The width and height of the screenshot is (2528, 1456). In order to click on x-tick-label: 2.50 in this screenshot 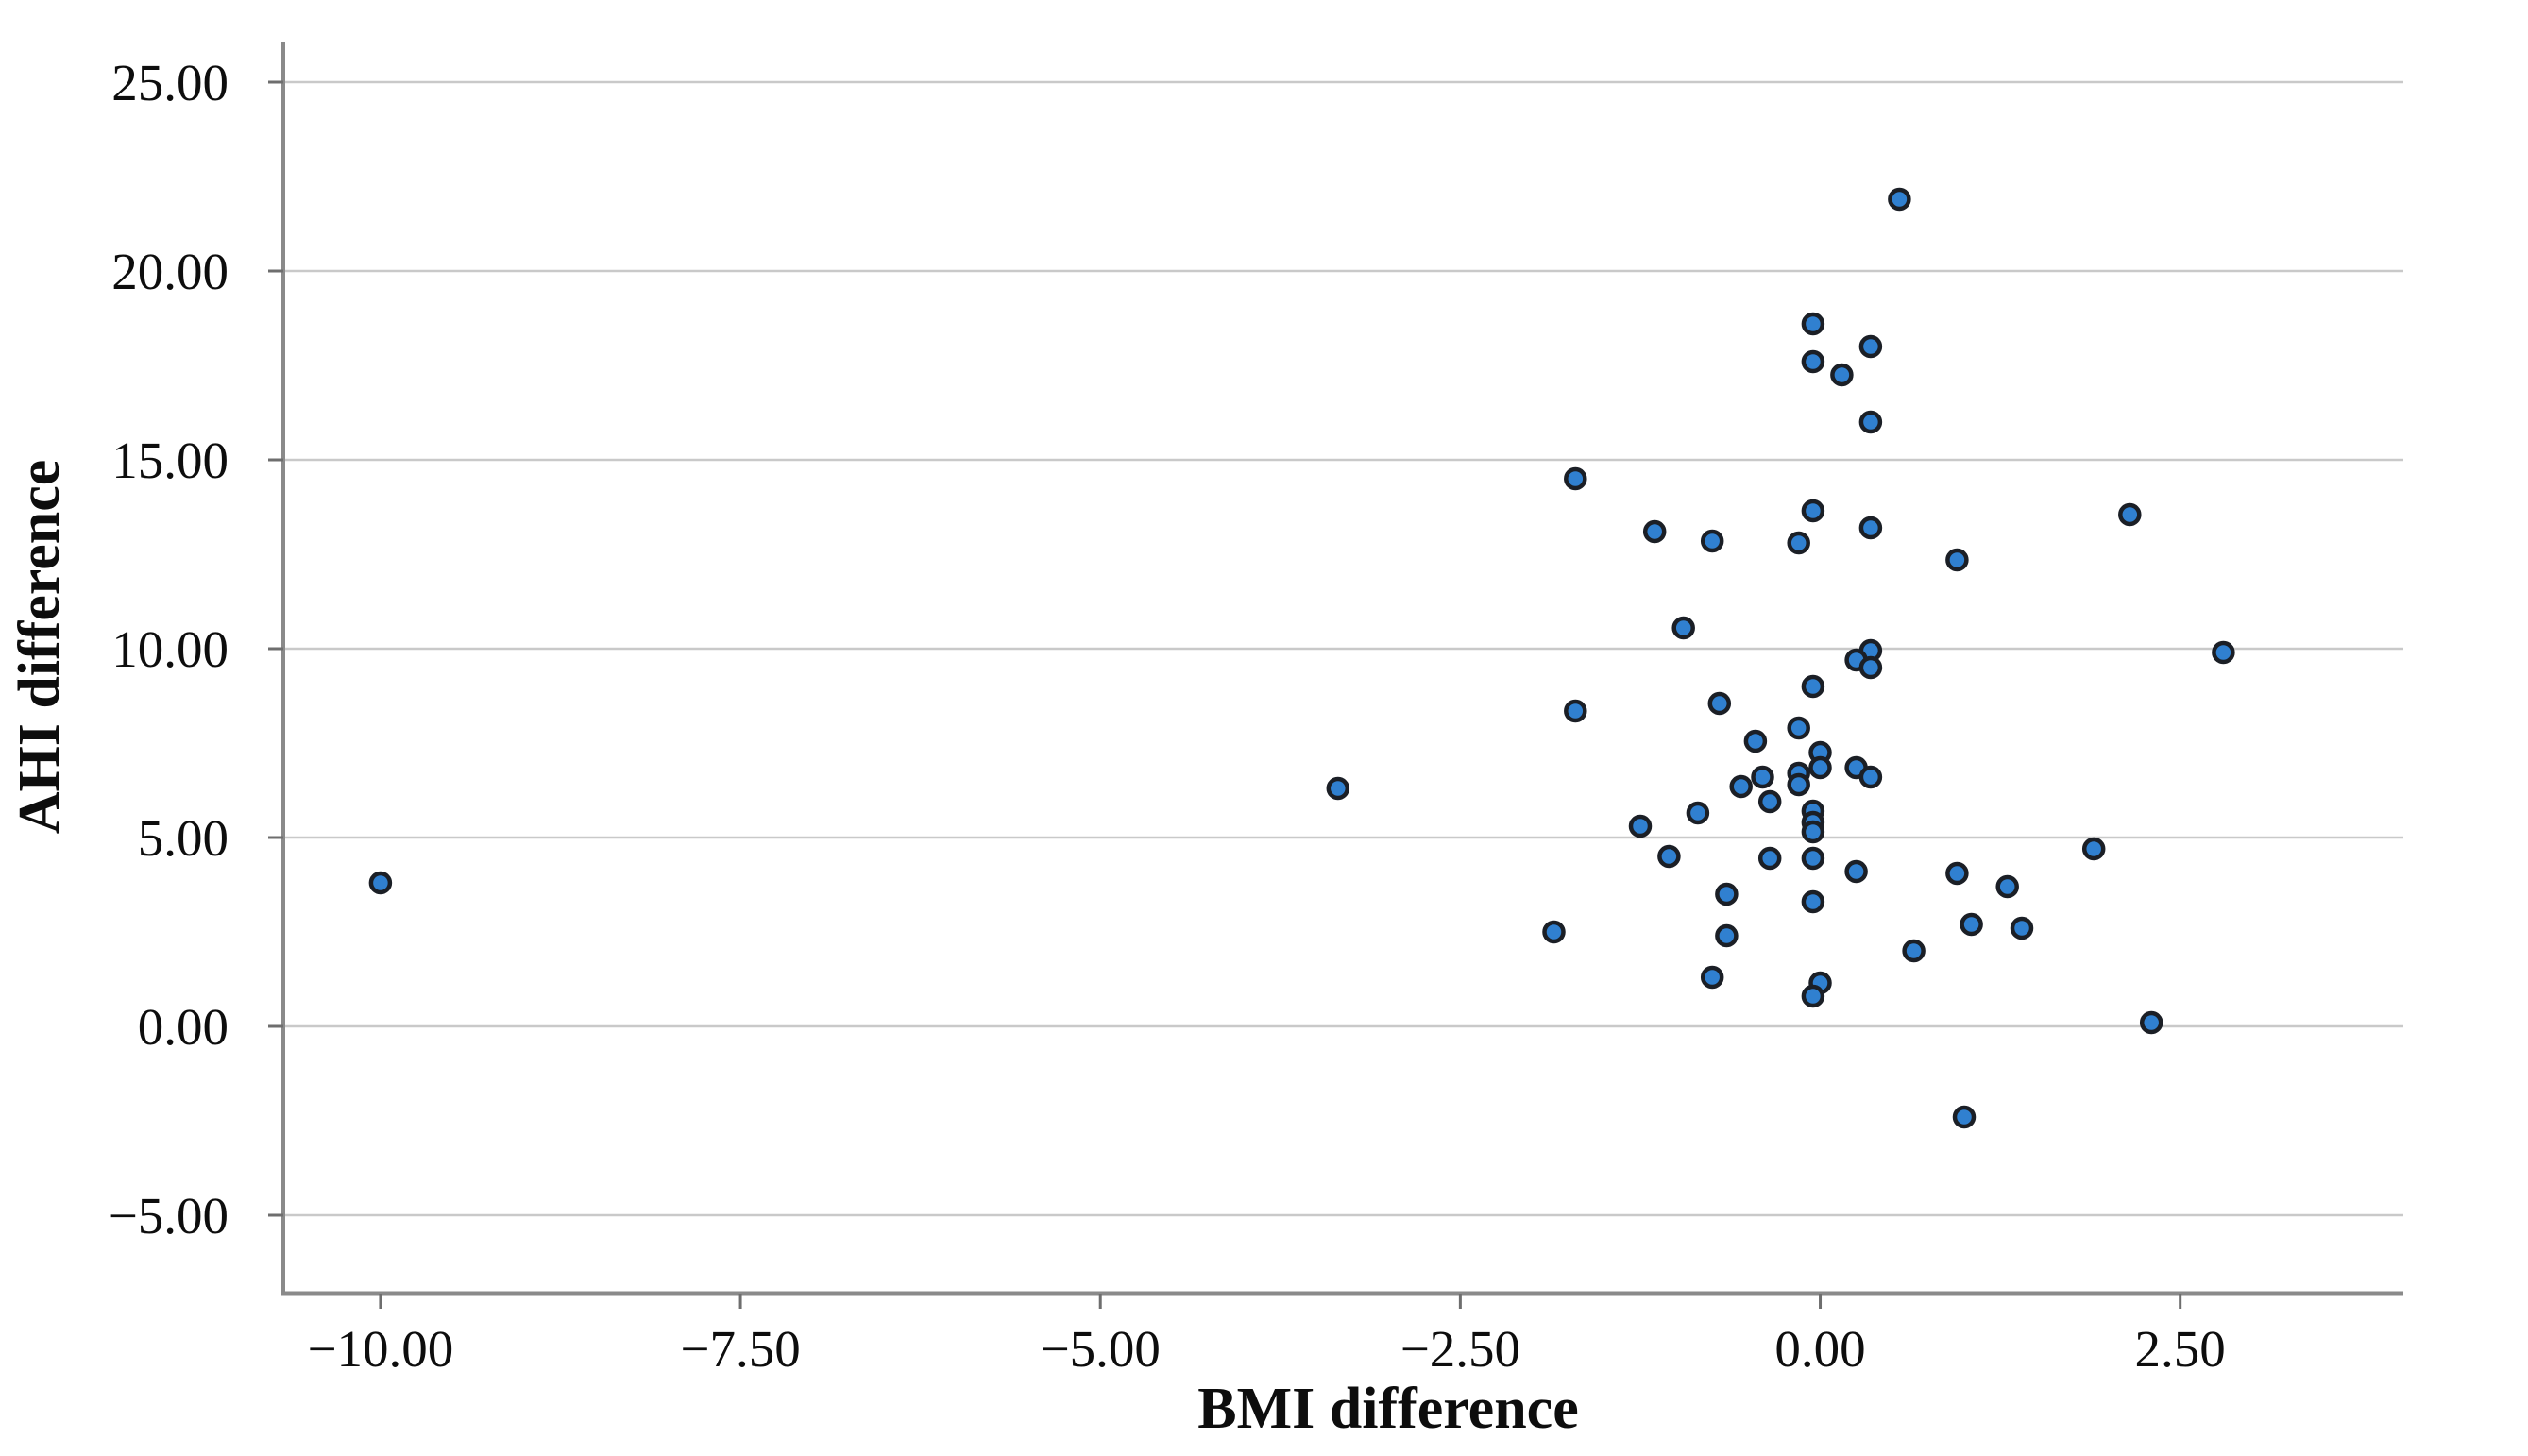, I will do `click(2180, 1349)`.